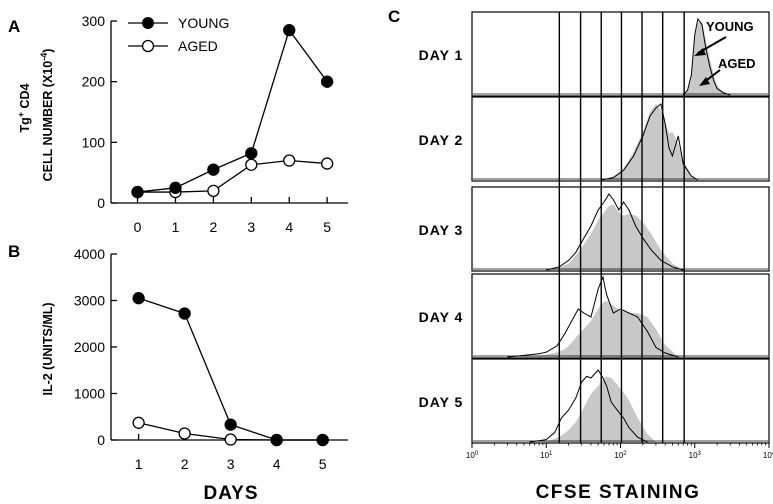 The width and height of the screenshot is (773, 504). What do you see at coordinates (230, 369) in the screenshot?
I see `panel-b-series` at bounding box center [230, 369].